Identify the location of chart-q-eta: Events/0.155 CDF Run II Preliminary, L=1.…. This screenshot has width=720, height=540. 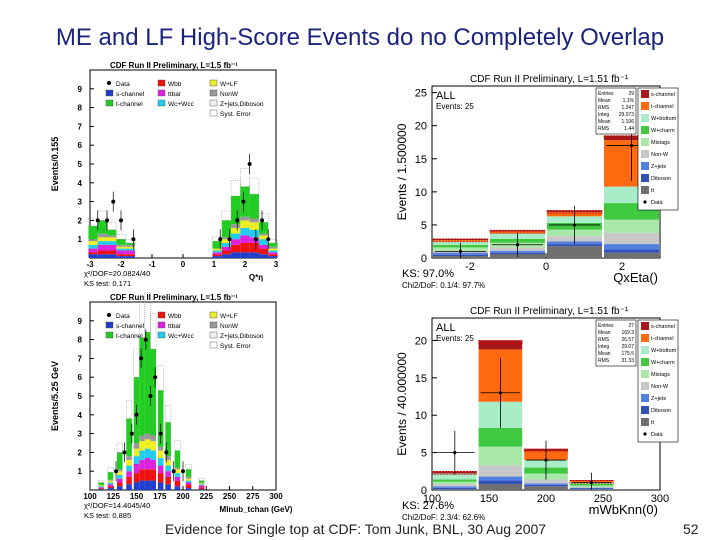
(164, 174).